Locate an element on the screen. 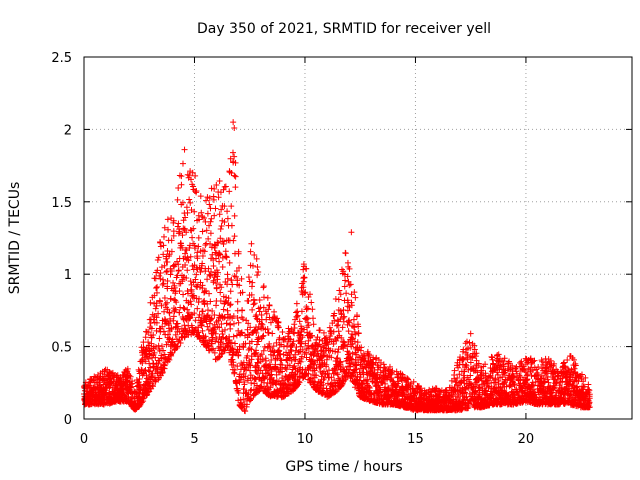 This screenshot has width=640, height=480. x-tick-label: 10 is located at coordinates (305, 439).